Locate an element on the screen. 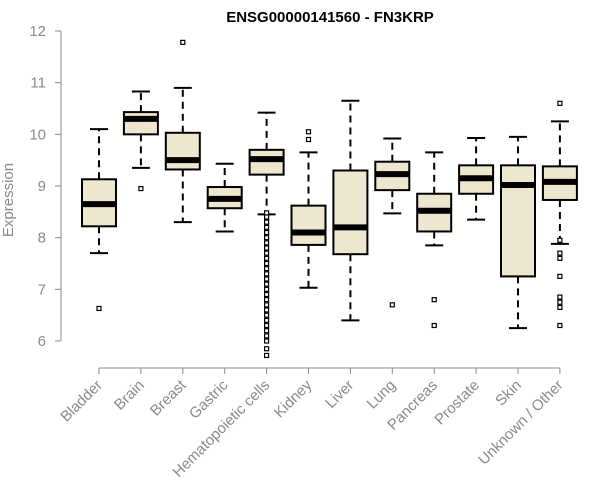 The width and height of the screenshot is (600, 500). x-tick-label-6: Liver is located at coordinates (339, 394).